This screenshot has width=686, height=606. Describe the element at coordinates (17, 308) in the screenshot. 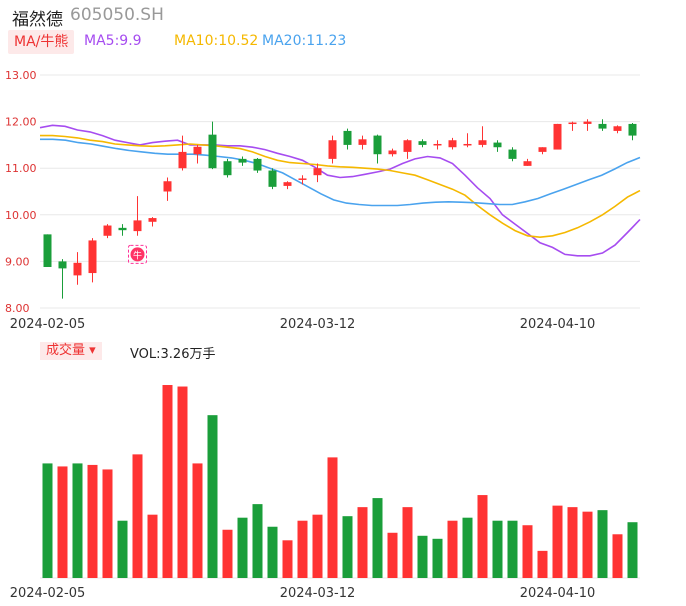

I see `y-tick-label: 8.00` at that location.